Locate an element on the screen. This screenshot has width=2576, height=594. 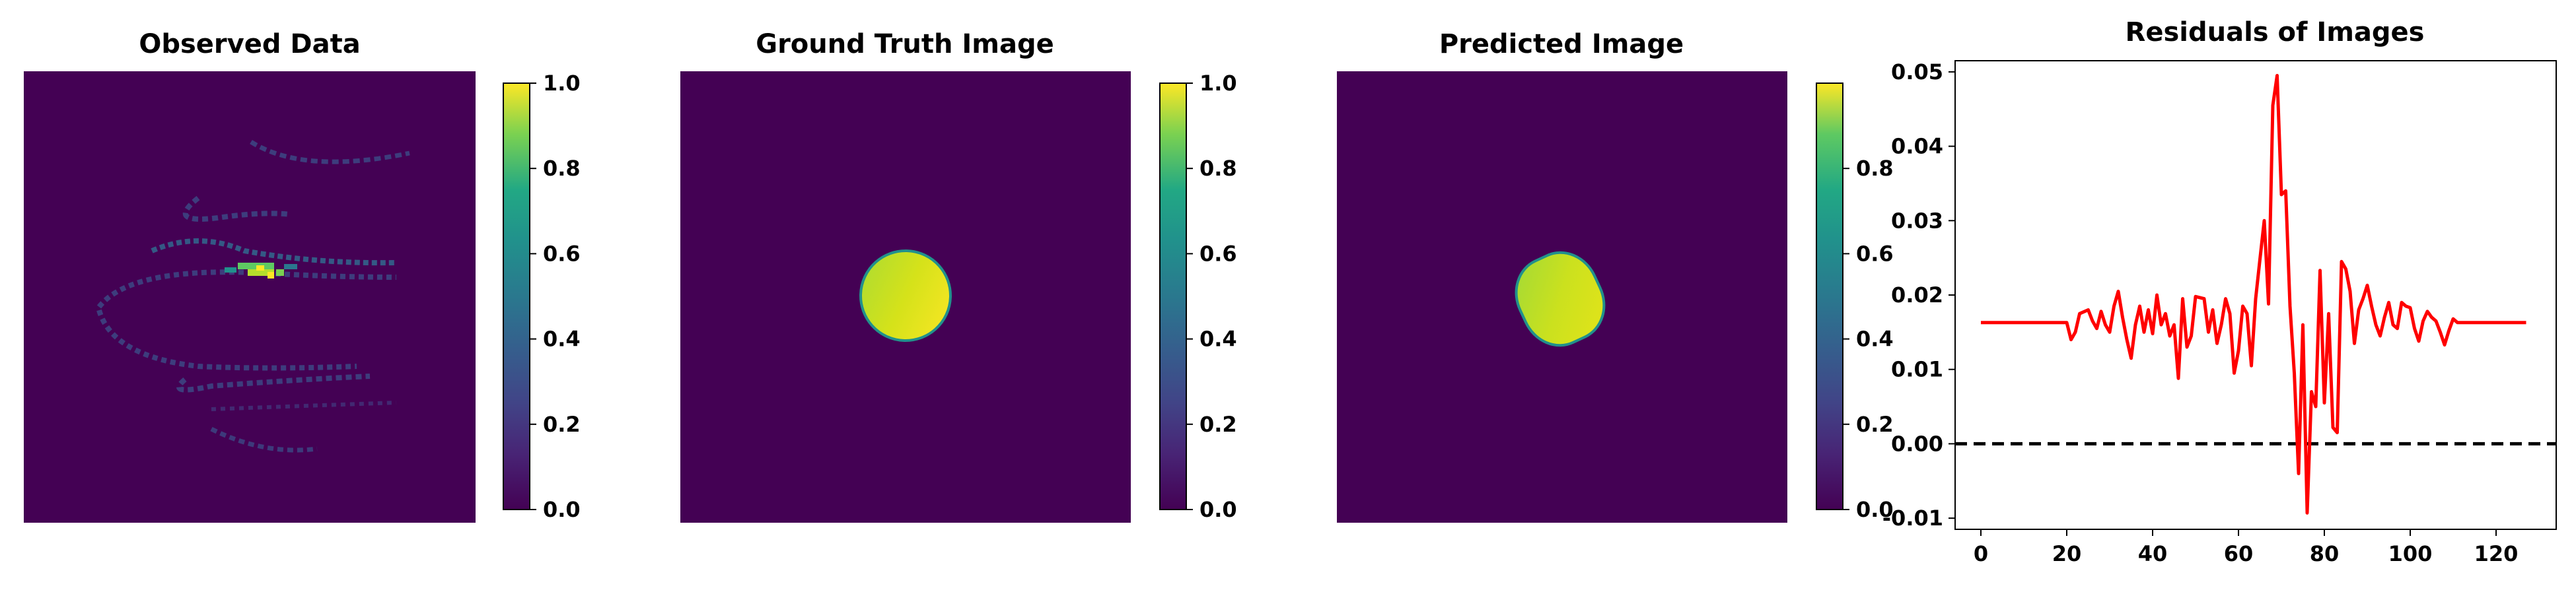
observed-colorbar is located at coordinates (516, 296).